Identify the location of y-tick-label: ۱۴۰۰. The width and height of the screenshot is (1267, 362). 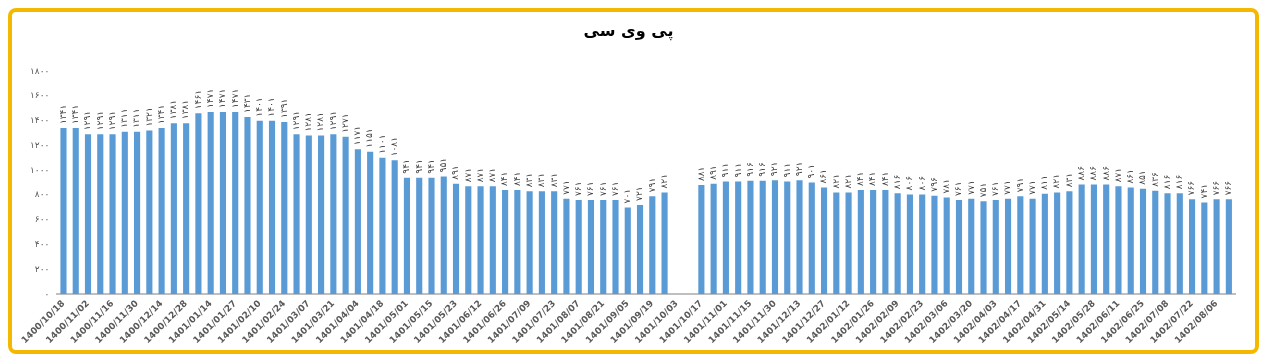
(39, 120).